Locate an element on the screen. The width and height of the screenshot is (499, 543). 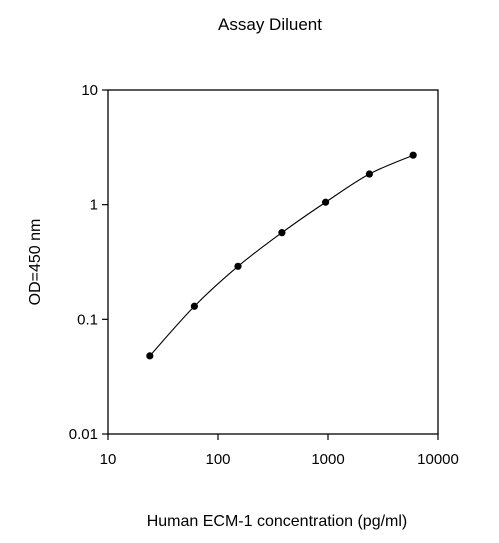
x-axis-ticks: 10 100 1000 10000 is located at coordinates (279, 451).